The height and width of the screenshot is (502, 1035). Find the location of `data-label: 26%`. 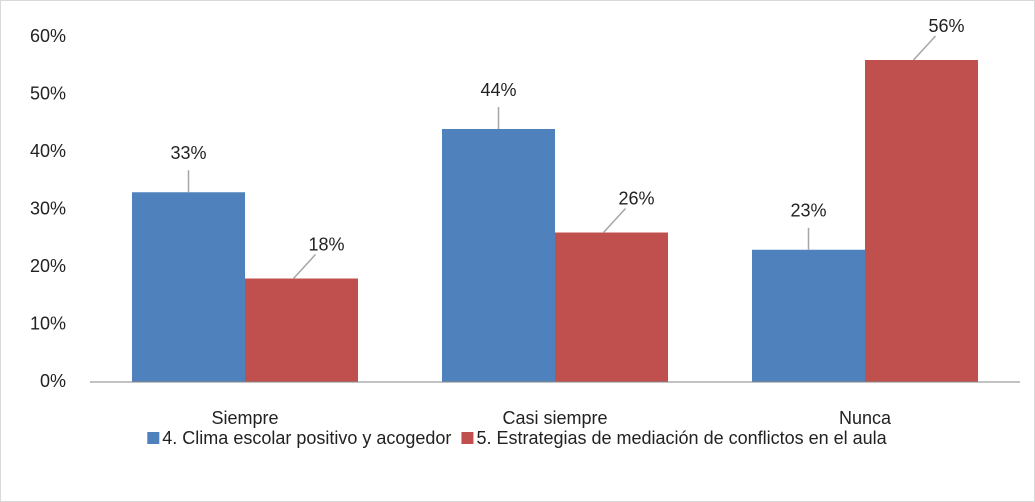

data-label: 26% is located at coordinates (636, 198).